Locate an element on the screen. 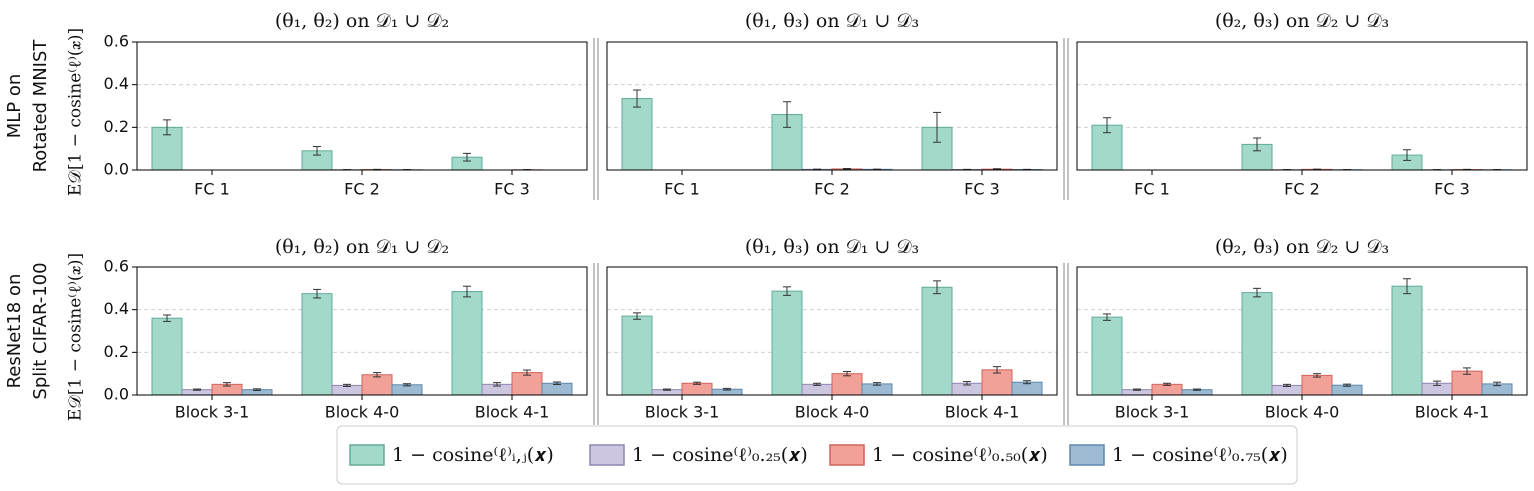  row-label: Split CIFAR-100 is located at coordinates (40, 330).